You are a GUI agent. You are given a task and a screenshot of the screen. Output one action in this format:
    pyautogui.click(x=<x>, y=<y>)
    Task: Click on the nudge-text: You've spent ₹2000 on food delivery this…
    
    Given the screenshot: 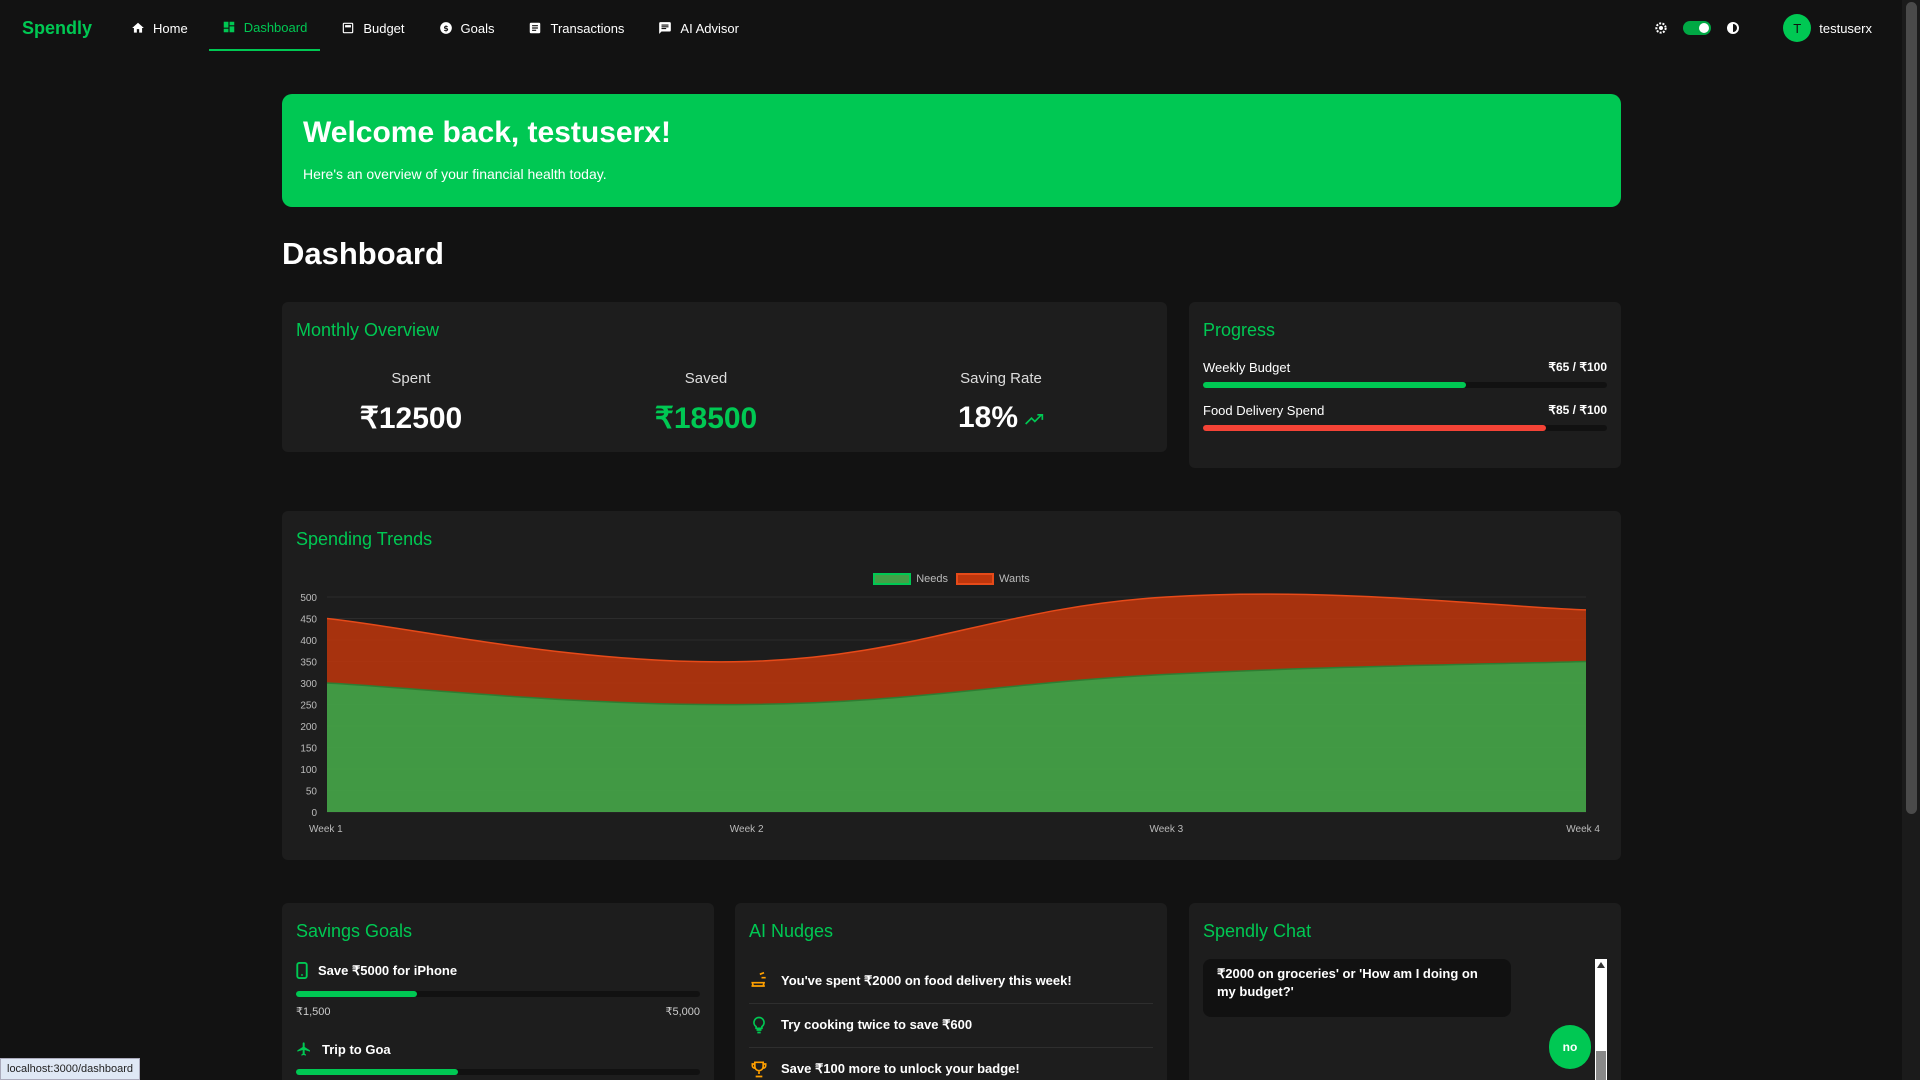 What is the action you would take?
    pyautogui.click(x=926, y=980)
    